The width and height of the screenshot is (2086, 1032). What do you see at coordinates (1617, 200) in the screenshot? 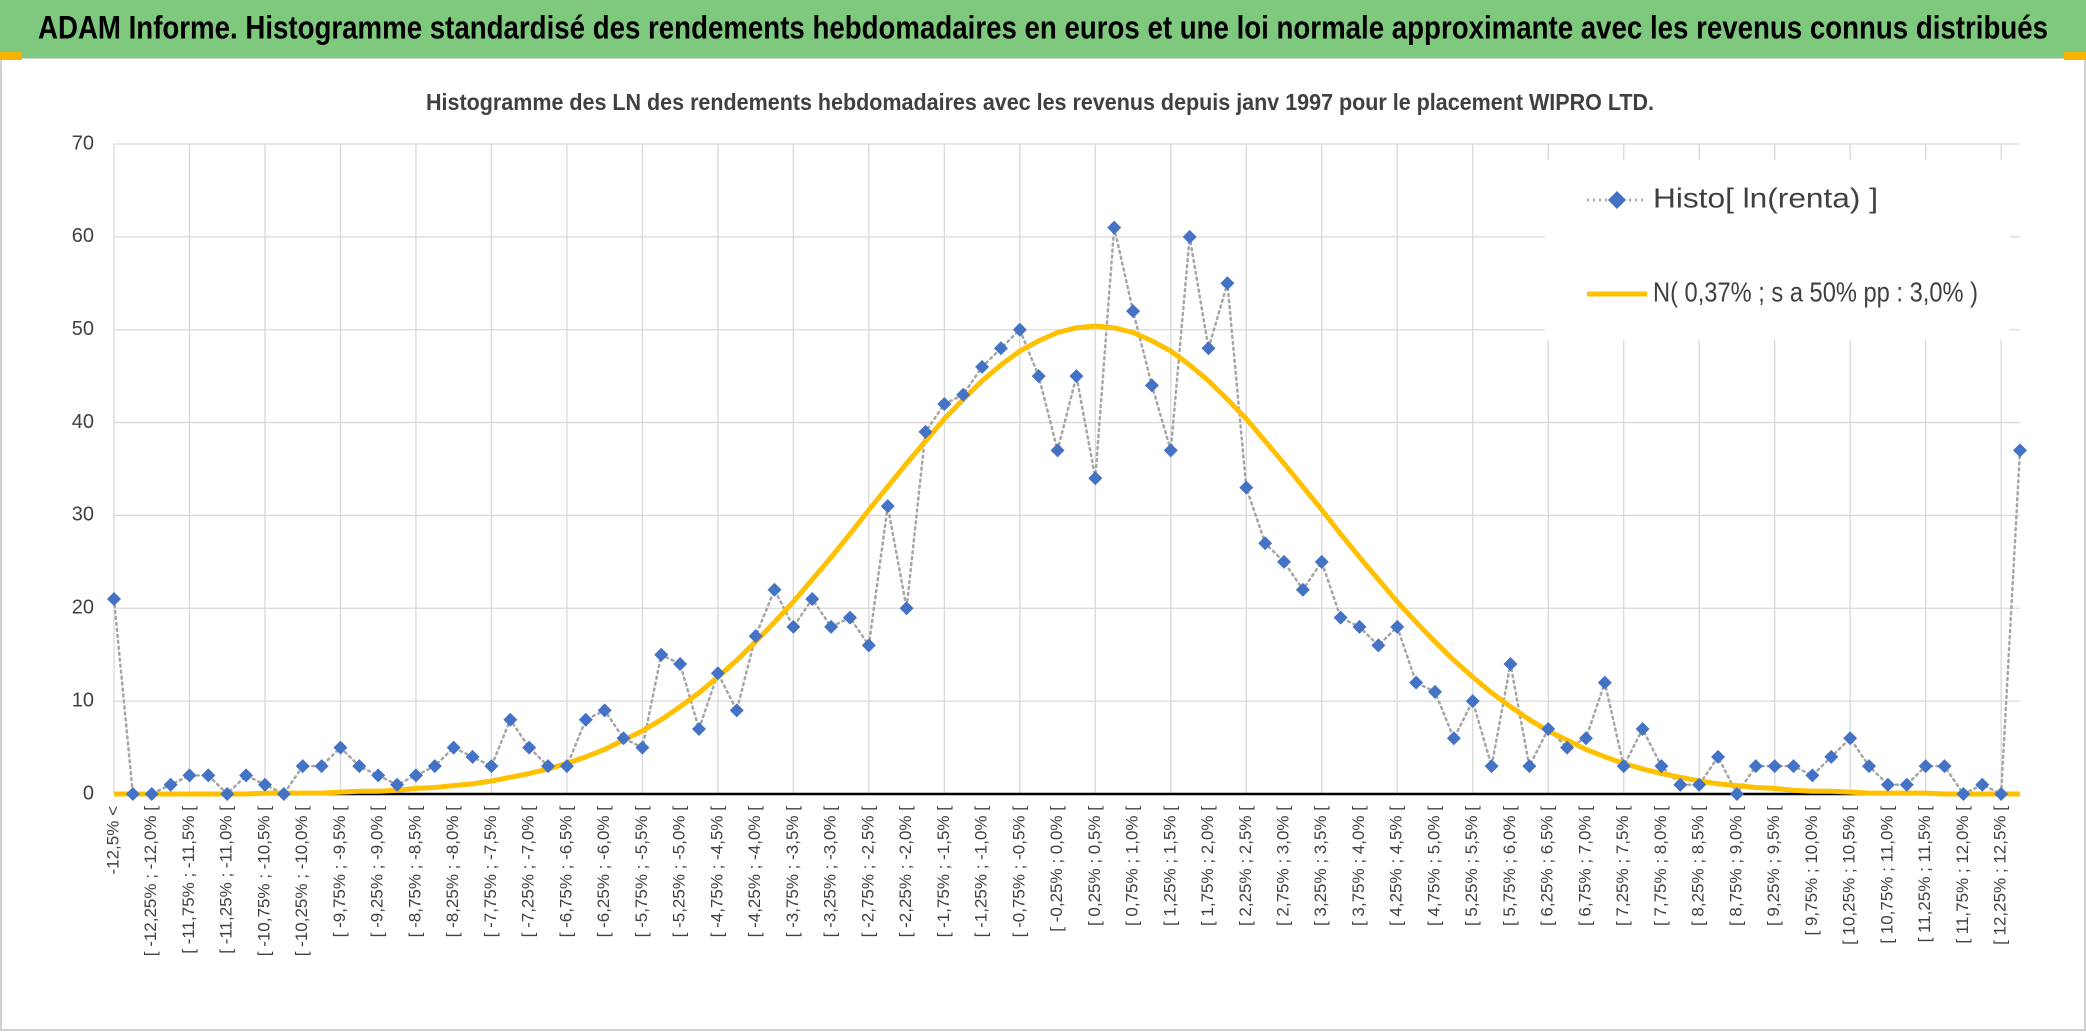
I see `legend-marker` at bounding box center [1617, 200].